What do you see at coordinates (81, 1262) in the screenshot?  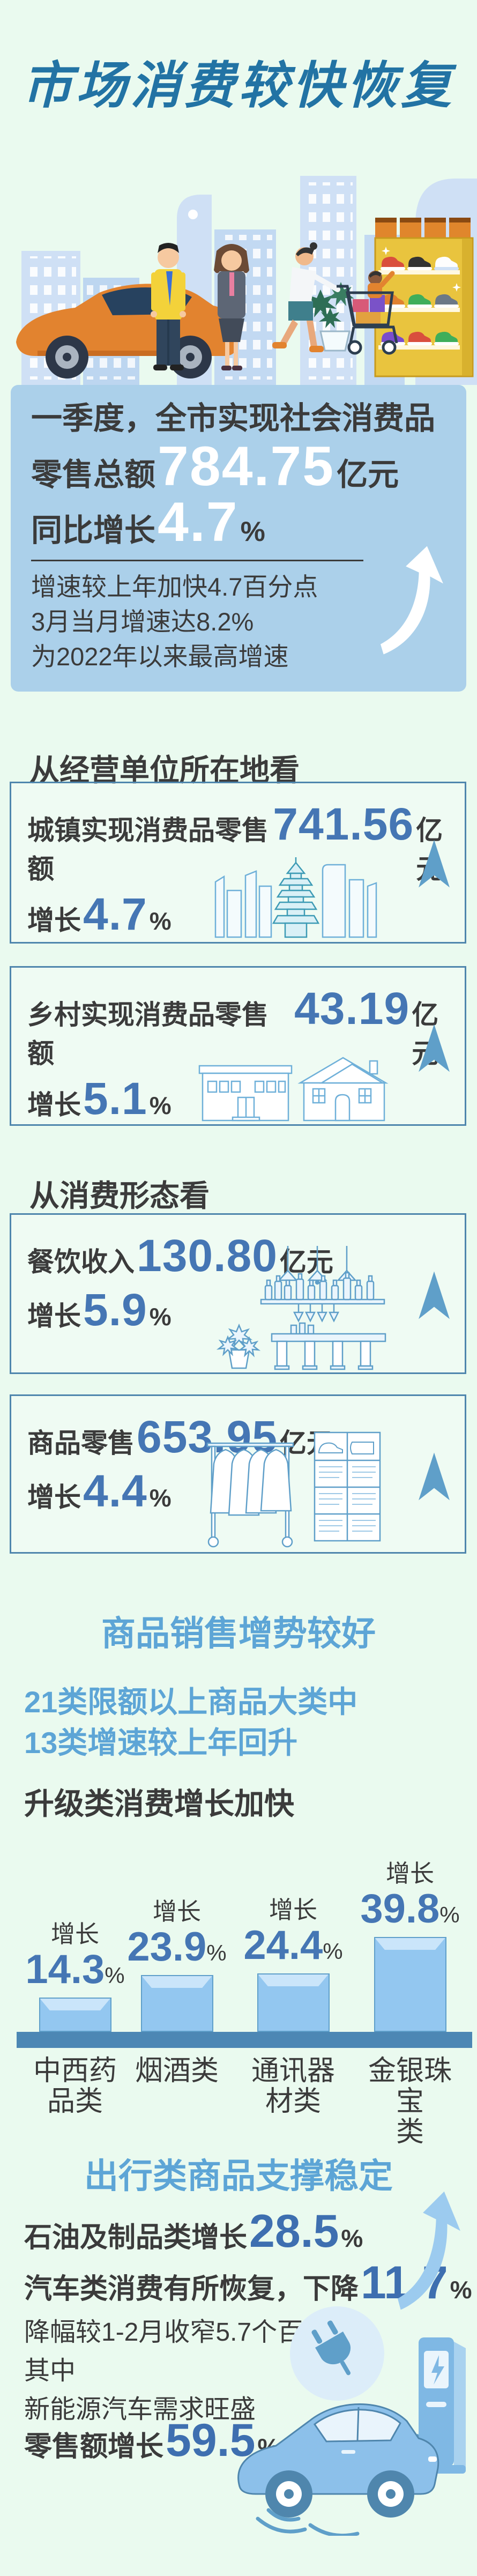 I see `catering-label: 餐饮收入` at bounding box center [81, 1262].